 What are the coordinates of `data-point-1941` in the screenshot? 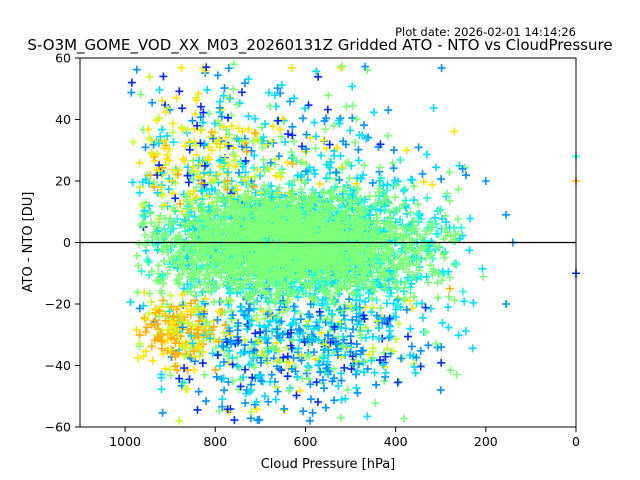 It's located at (203, 313).